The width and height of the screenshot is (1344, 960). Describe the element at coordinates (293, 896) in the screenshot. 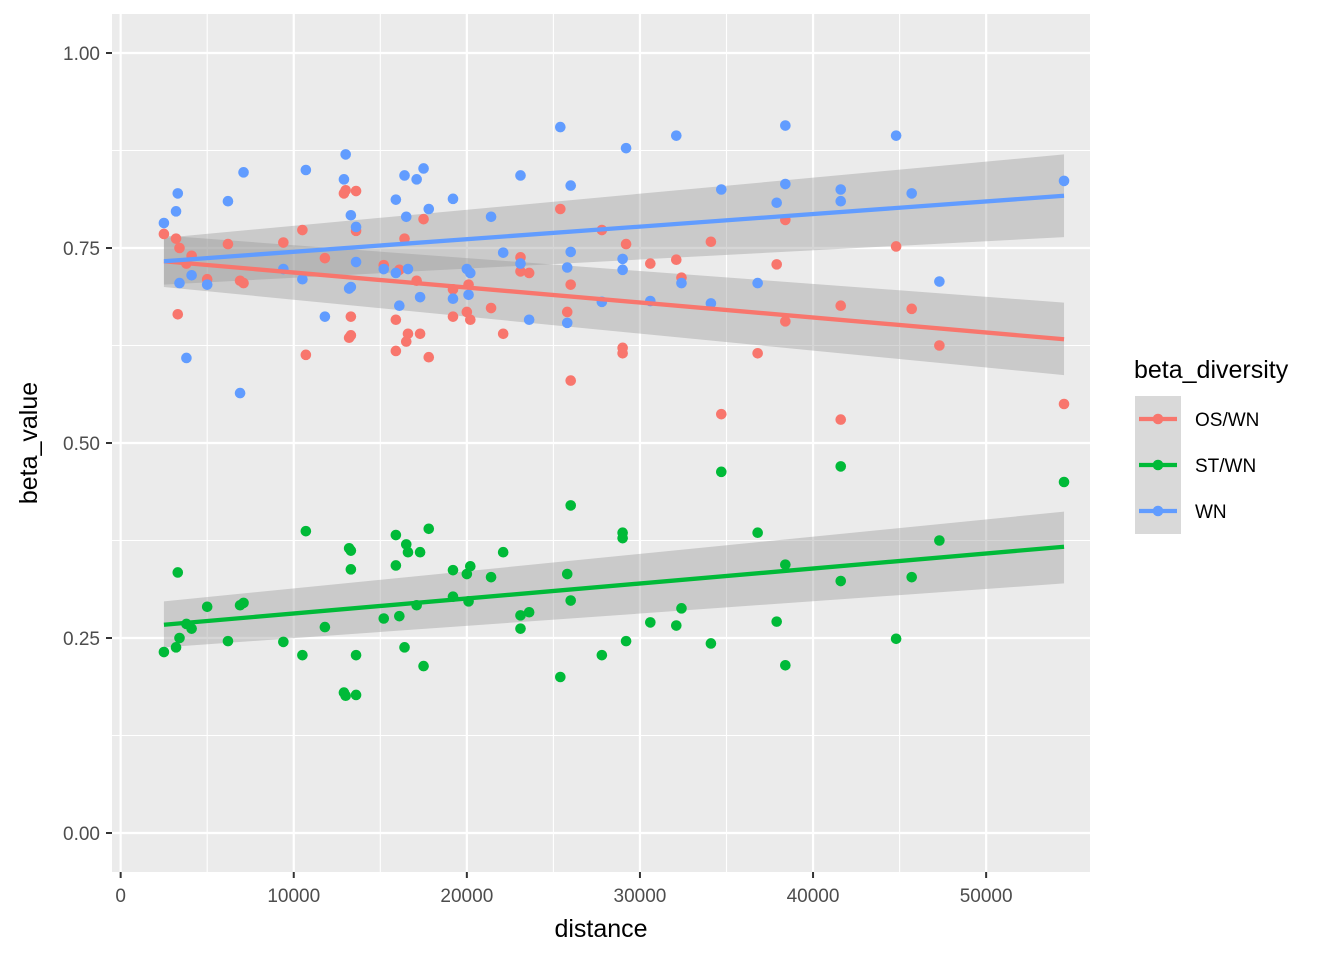

I see `x-tick-label: 10000` at that location.